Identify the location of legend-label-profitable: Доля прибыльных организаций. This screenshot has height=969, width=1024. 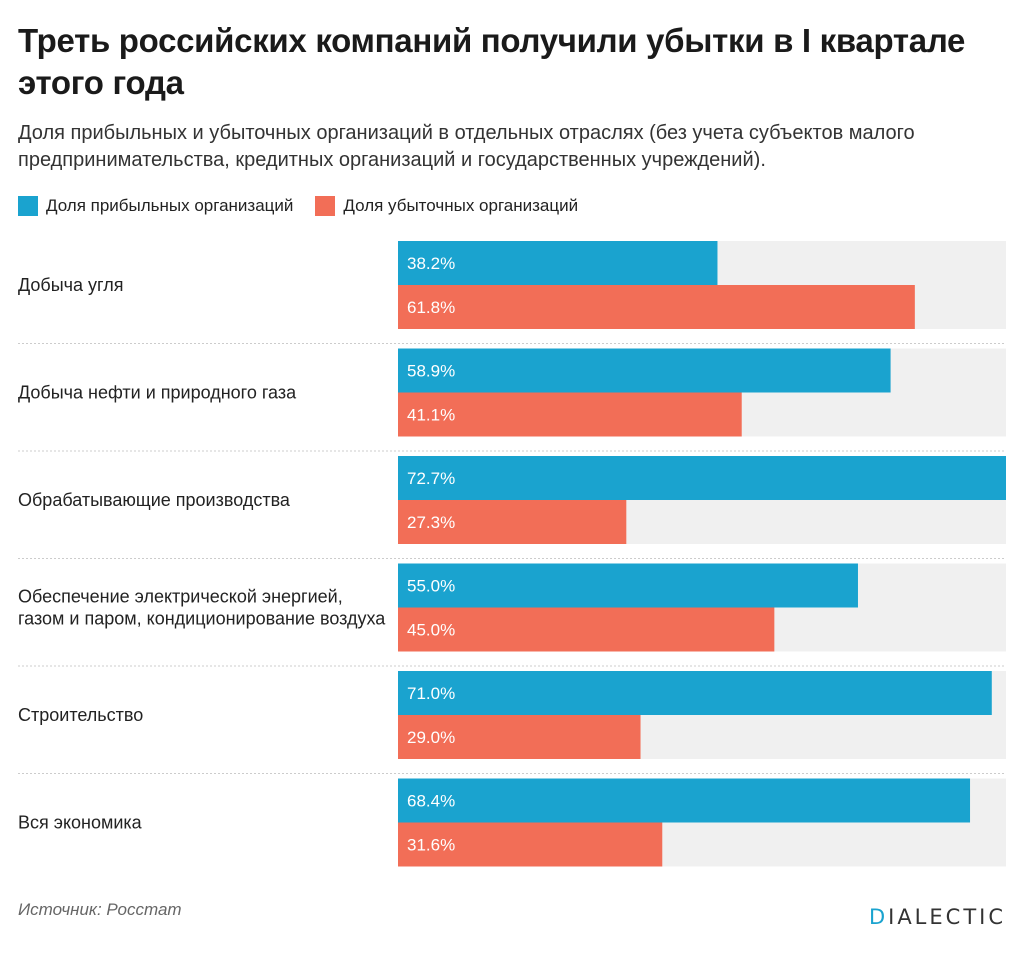
(170, 205).